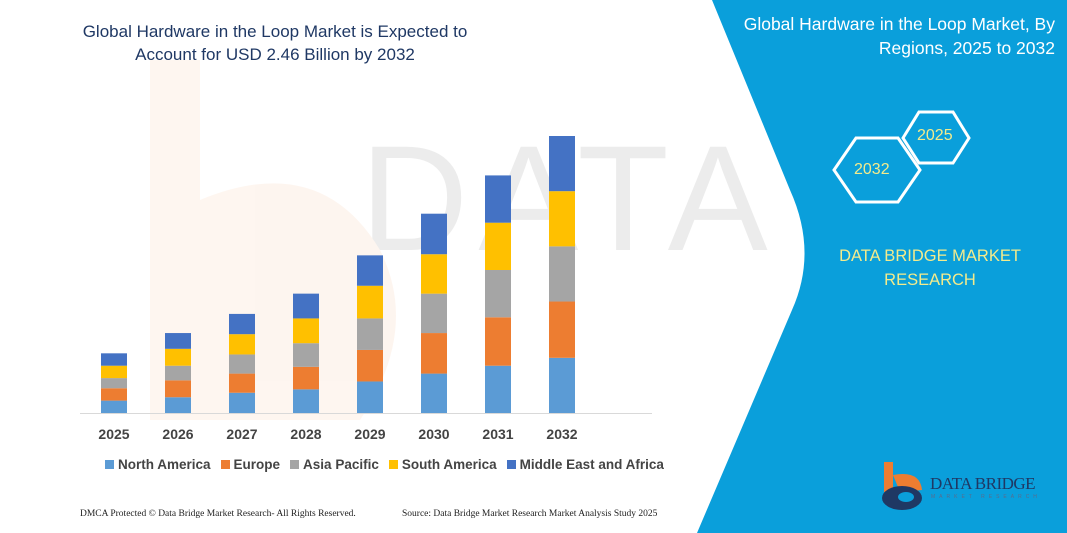  Describe the element at coordinates (872, 169) in the screenshot. I see `hex-end-year: 2032` at that location.